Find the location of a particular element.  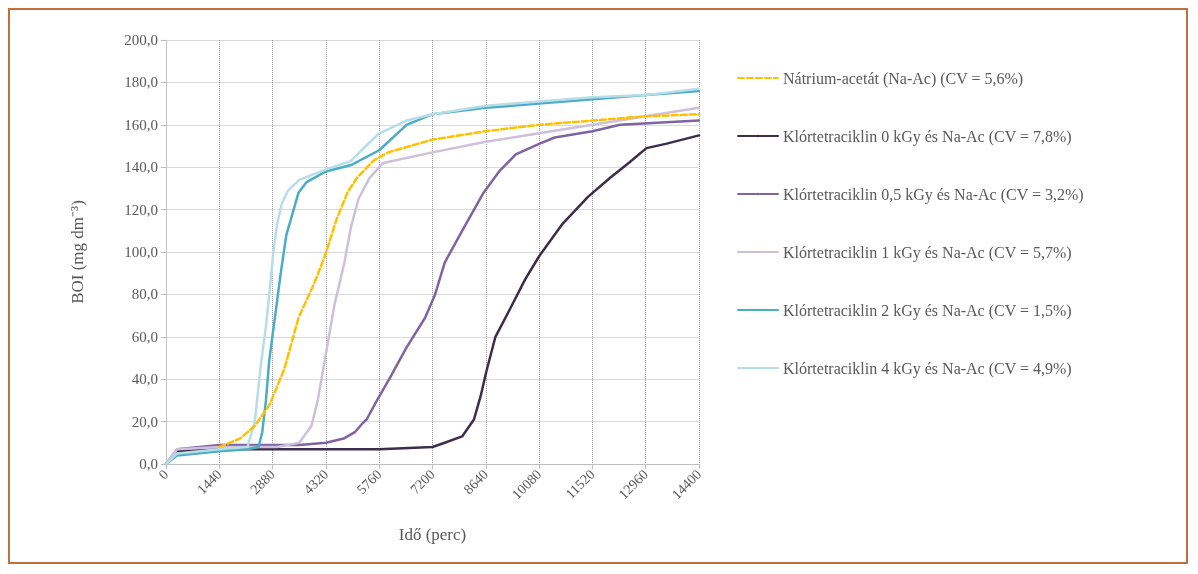

x-tick-label: 4320 is located at coordinates (316, 482).